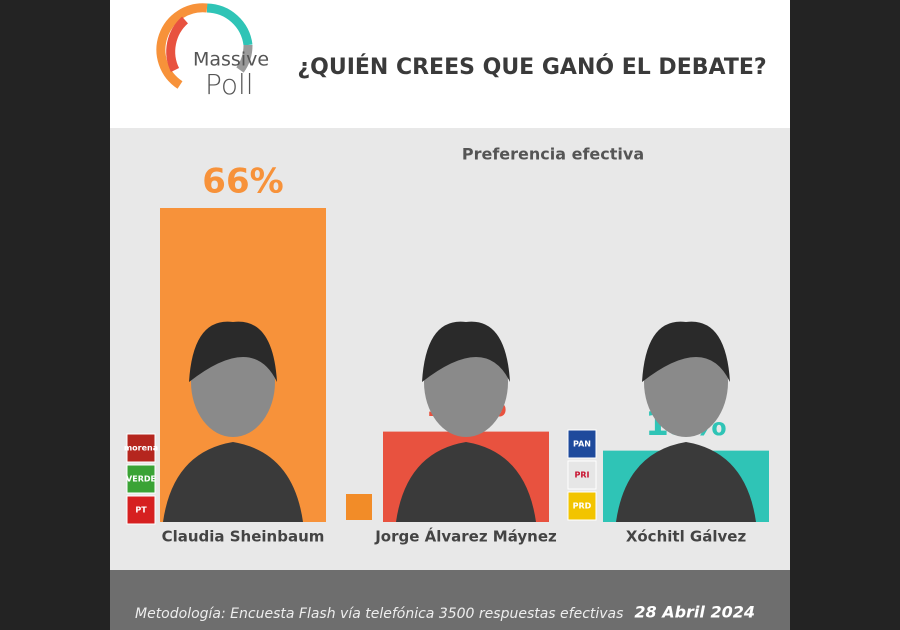  What do you see at coordinates (242, 182) in the screenshot?
I see `value-label: 66%` at bounding box center [242, 182].